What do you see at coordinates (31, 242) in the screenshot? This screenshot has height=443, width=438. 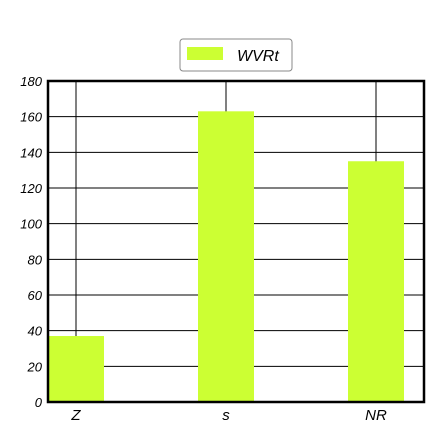 I see `y-axis-ticks: 0 20 40 60 80 100 120 140 160 180` at bounding box center [31, 242].